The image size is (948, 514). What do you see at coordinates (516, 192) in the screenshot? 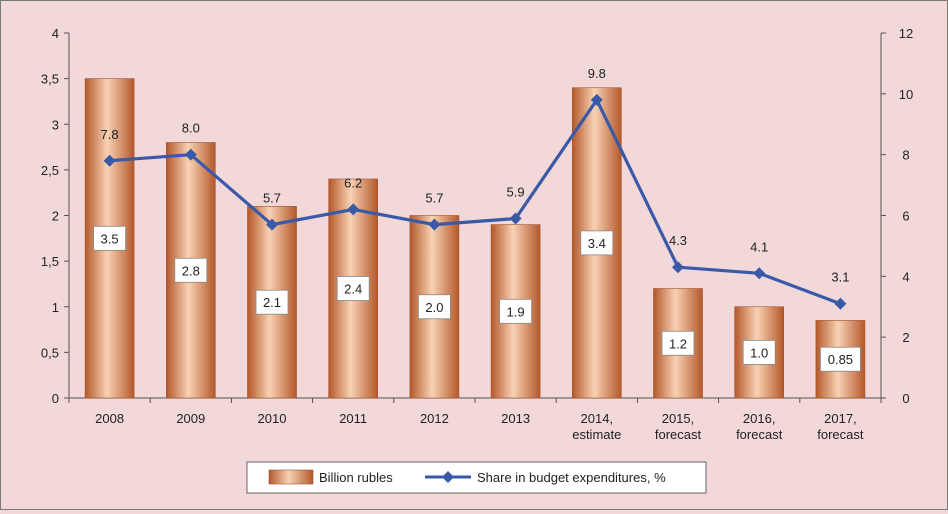
I see `line-value-label: 5.9` at bounding box center [516, 192].